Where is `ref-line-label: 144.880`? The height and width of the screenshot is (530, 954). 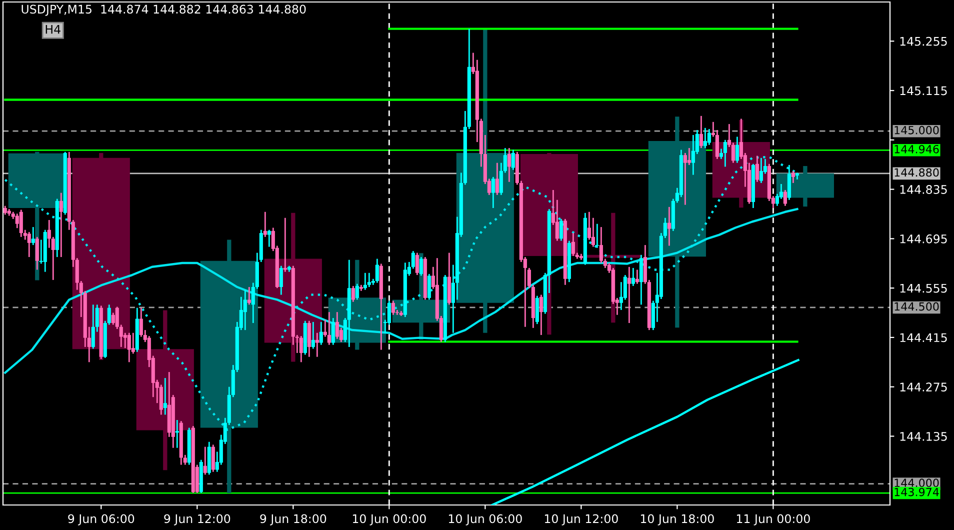 ref-line-label: 144.880 is located at coordinates (916, 172).